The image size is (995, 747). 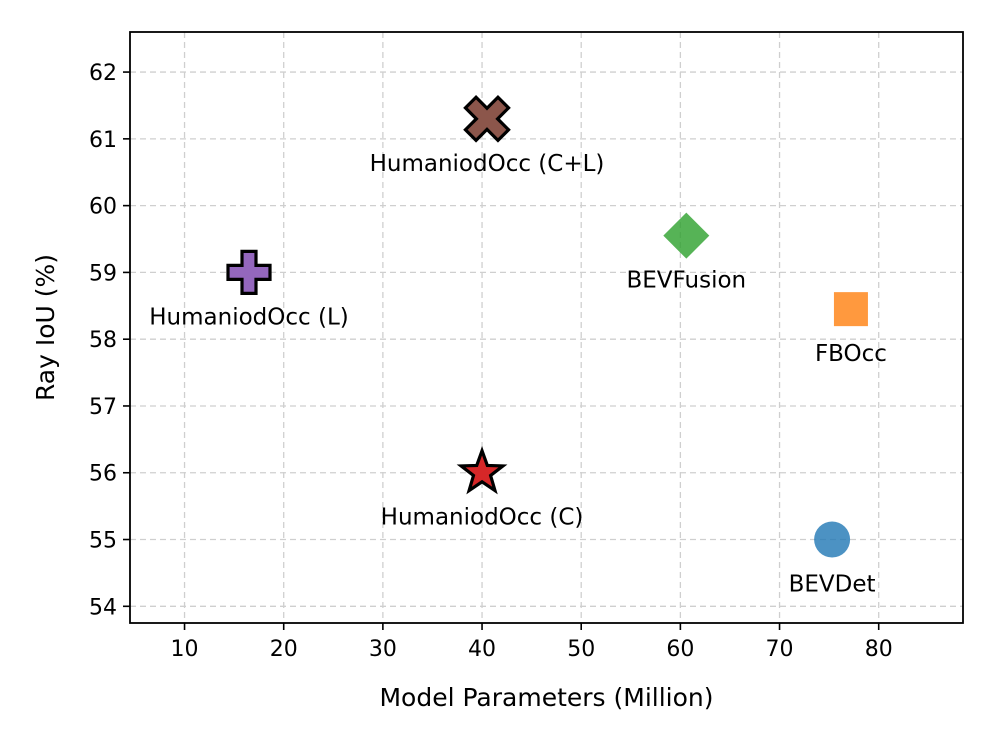 I want to click on x-tick-label: 30, so click(x=383, y=649).